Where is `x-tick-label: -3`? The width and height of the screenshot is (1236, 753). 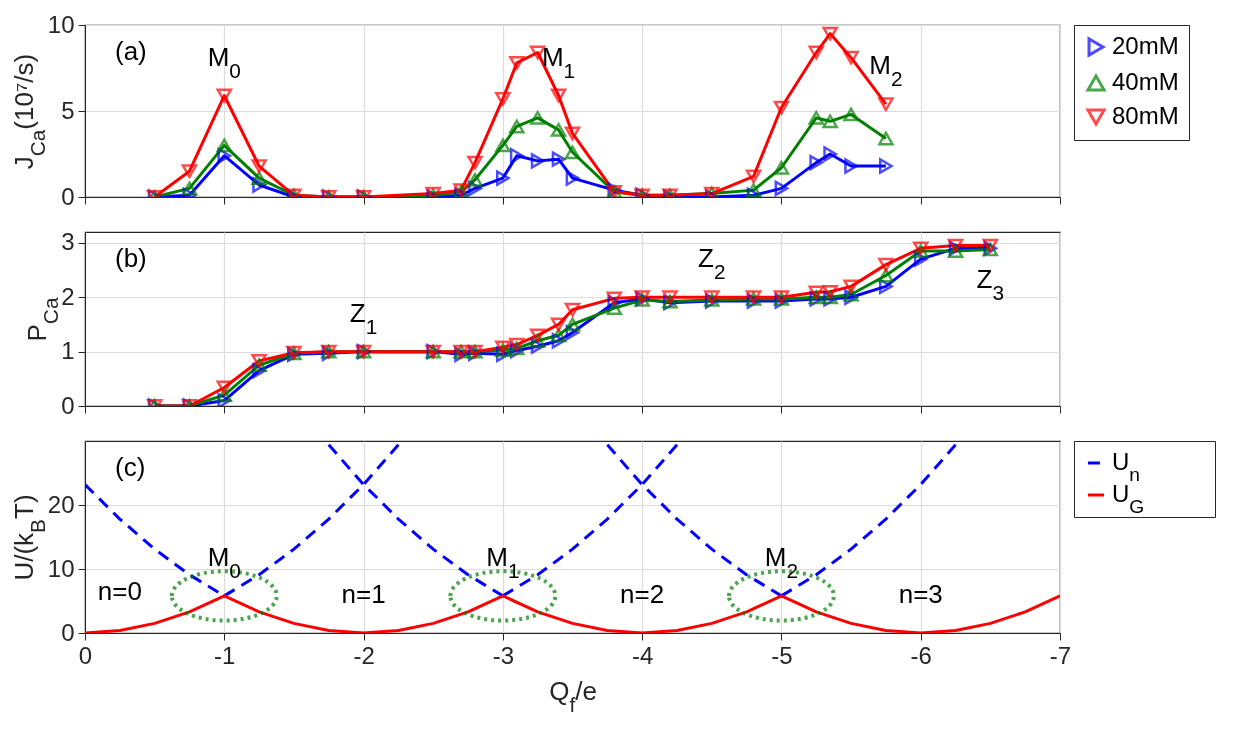
x-tick-label: -3 is located at coordinates (503, 655).